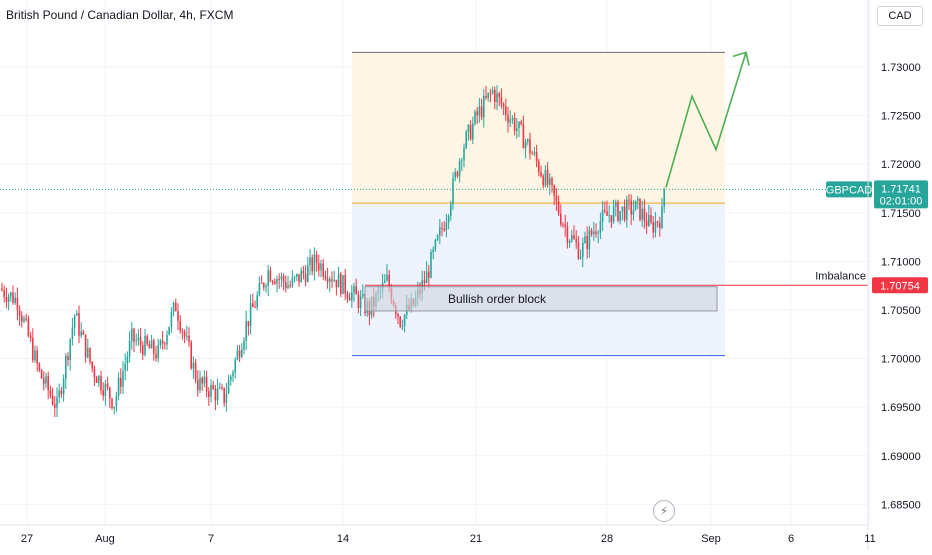 This screenshot has width=932, height=555. Describe the element at coordinates (541, 299) in the screenshot. I see `order-block-box` at that location.